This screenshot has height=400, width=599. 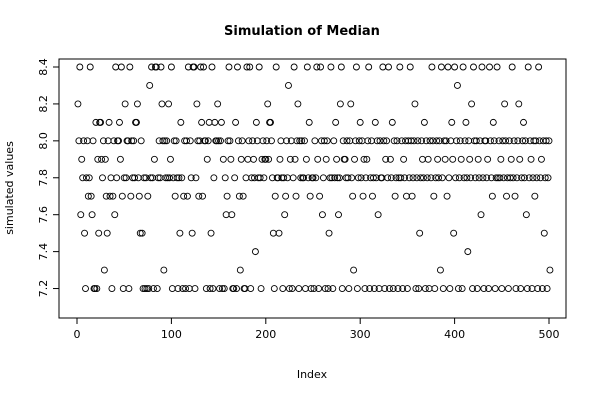 I want to click on x-tick-label: 100, so click(x=171, y=334).